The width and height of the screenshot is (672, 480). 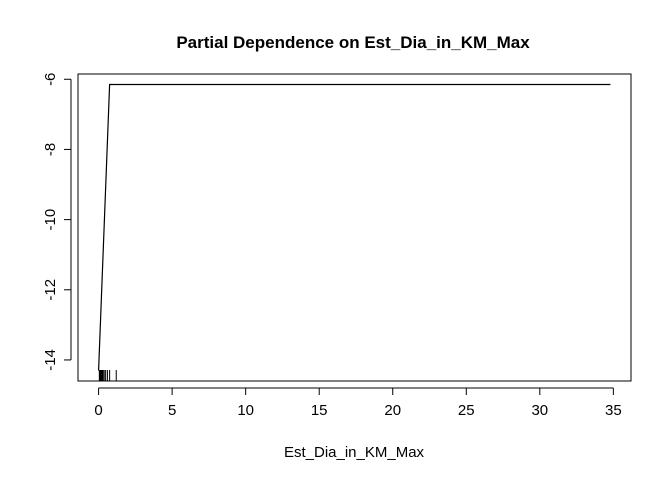 What do you see at coordinates (392, 410) in the screenshot?
I see `x-tick-label: 20` at bounding box center [392, 410].